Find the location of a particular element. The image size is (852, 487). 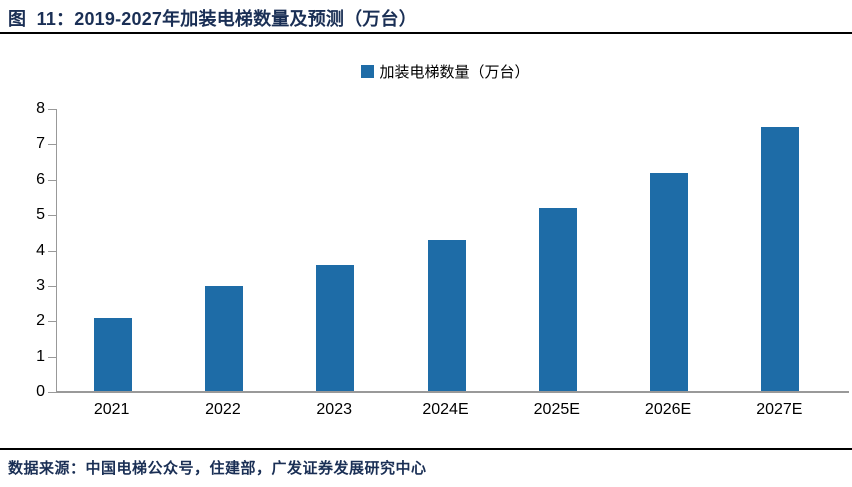

title-rule is located at coordinates (426, 33).